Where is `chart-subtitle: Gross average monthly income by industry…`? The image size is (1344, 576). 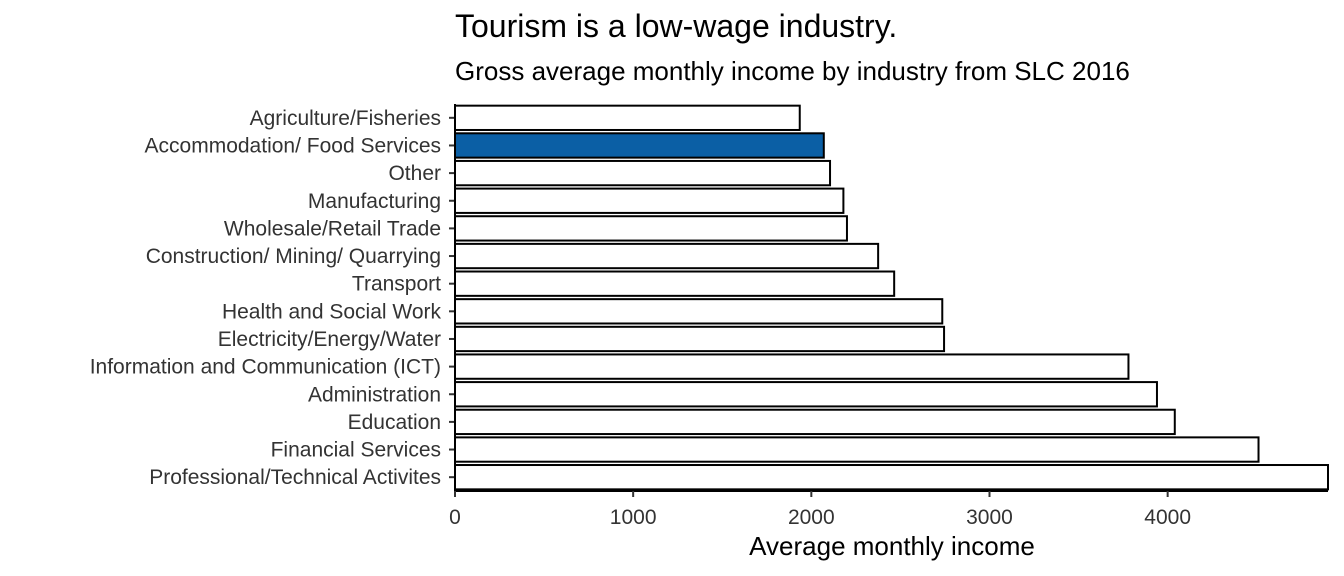
chart-subtitle: Gross average monthly income by industry… is located at coordinates (792, 71).